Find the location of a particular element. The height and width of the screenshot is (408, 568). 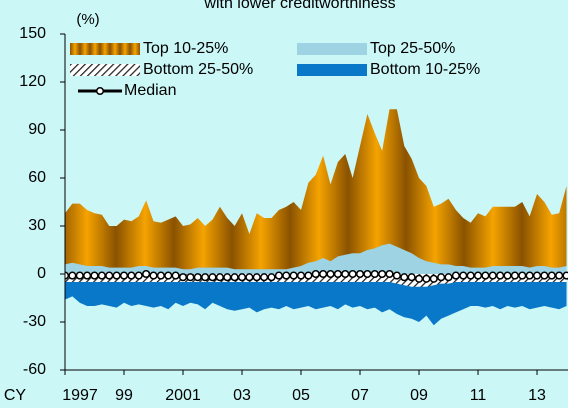

x-tick-label: 05 is located at coordinates (301, 395).